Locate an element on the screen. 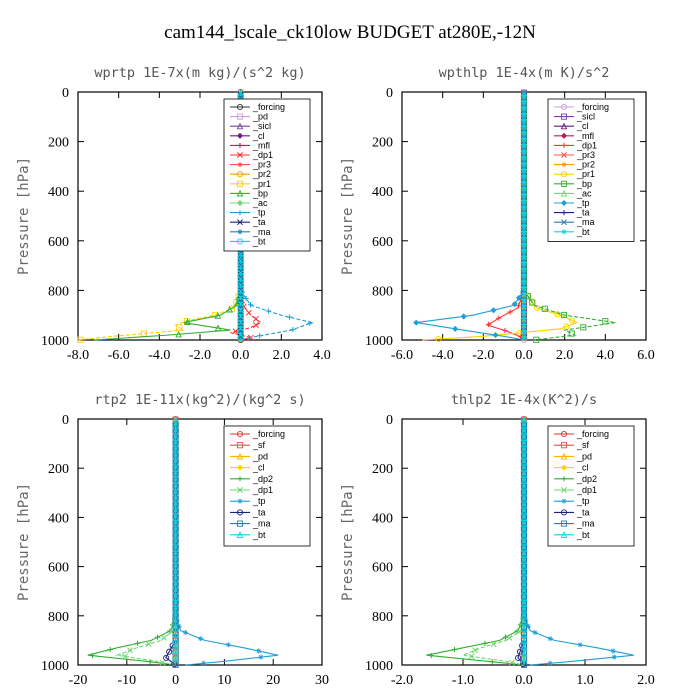 The width and height of the screenshot is (700, 700). x-tick-label: -10 is located at coordinates (126, 680).